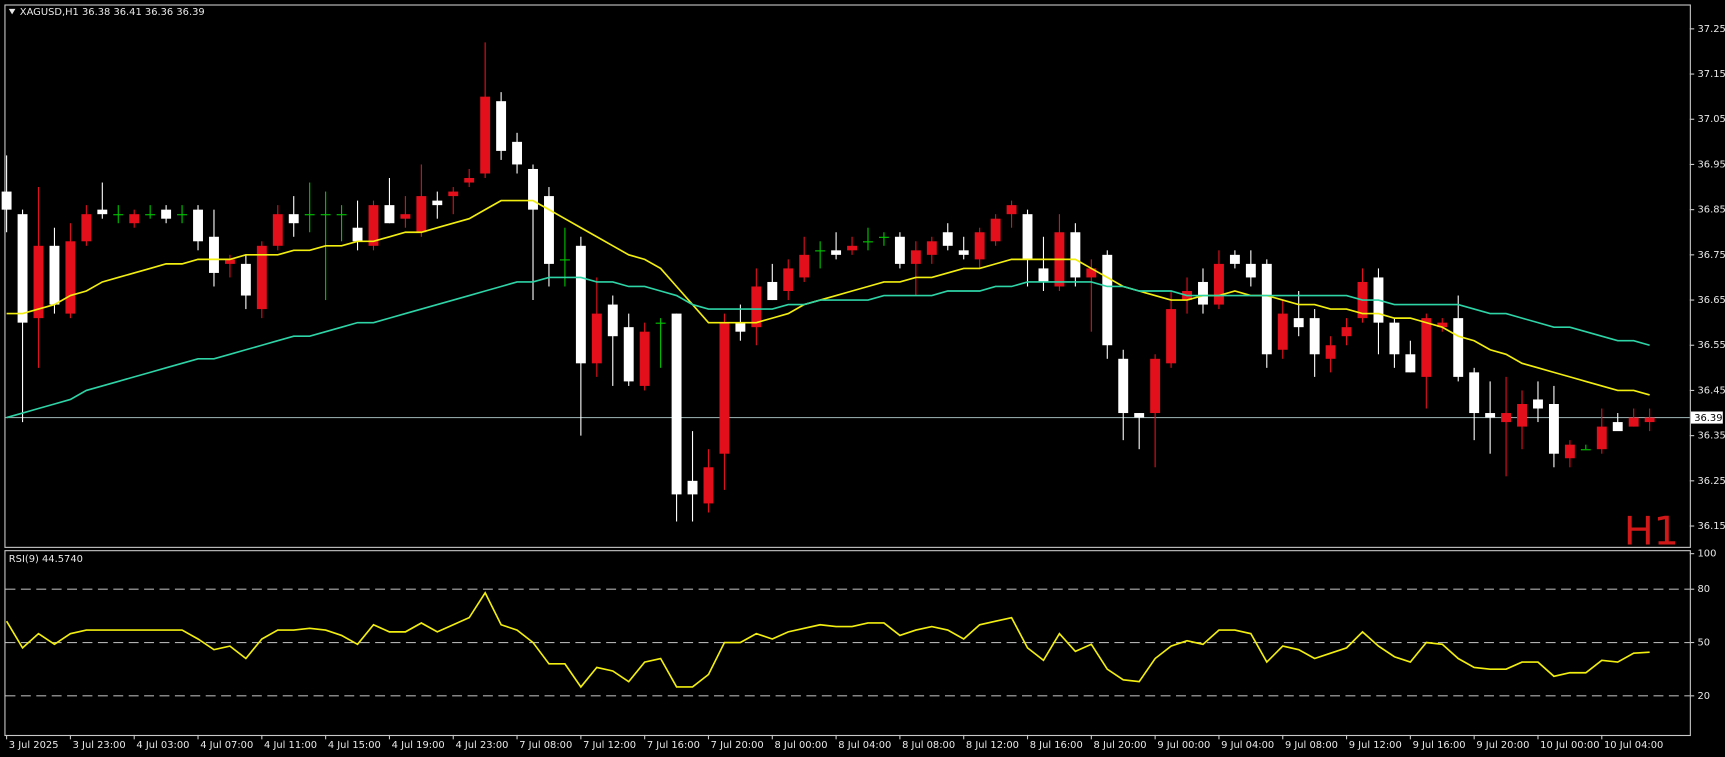 Image resolution: width=1725 pixels, height=757 pixels. I want to click on y-tick-label: 80, so click(1703, 589).